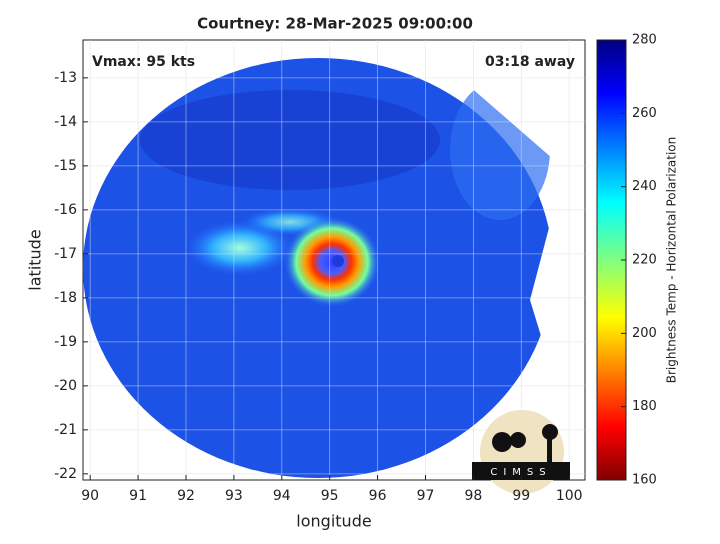  Describe the element at coordinates (330, 496) in the screenshot. I see `x-tick-label: 95` at that location.